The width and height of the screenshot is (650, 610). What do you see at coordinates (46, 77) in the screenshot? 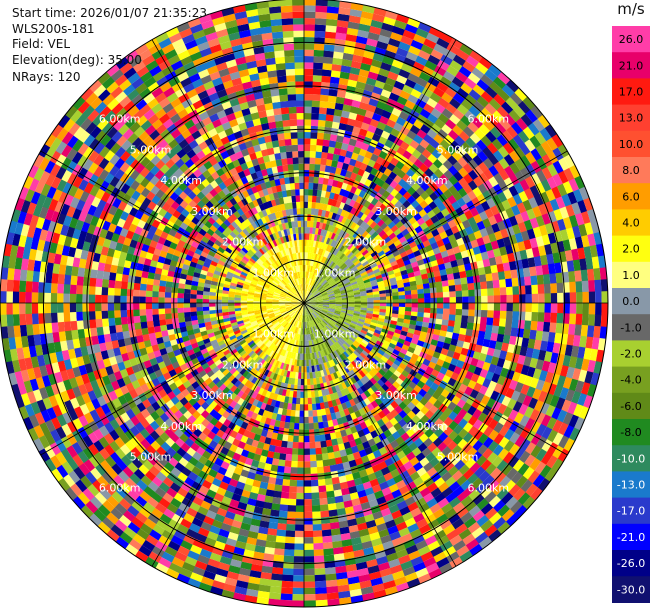
I see `nrays-label: NRays: 120` at bounding box center [46, 77].